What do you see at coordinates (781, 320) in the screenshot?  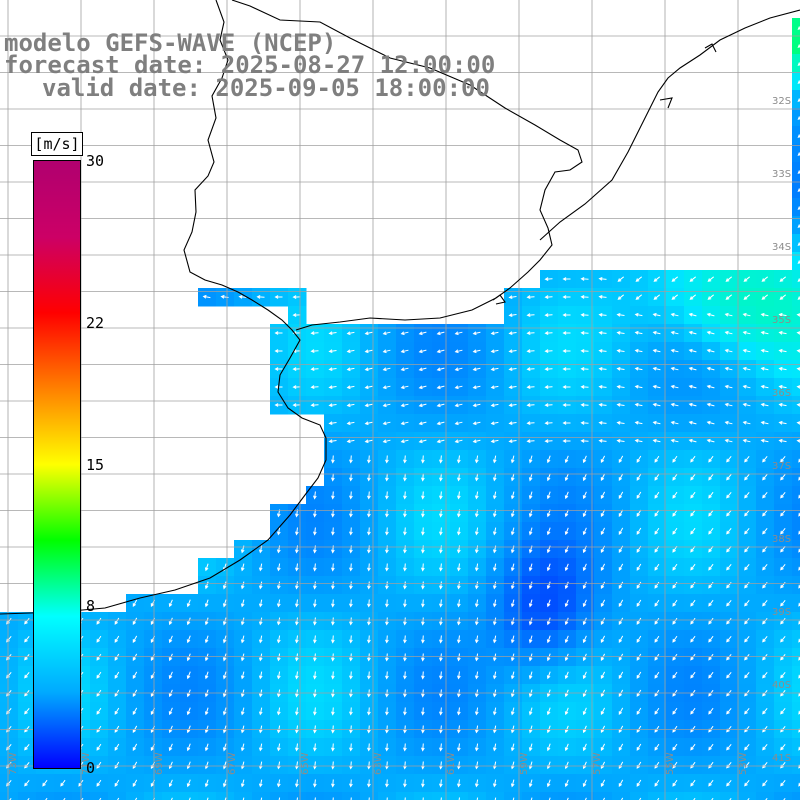 I see `latitude-label: 35S` at bounding box center [781, 320].